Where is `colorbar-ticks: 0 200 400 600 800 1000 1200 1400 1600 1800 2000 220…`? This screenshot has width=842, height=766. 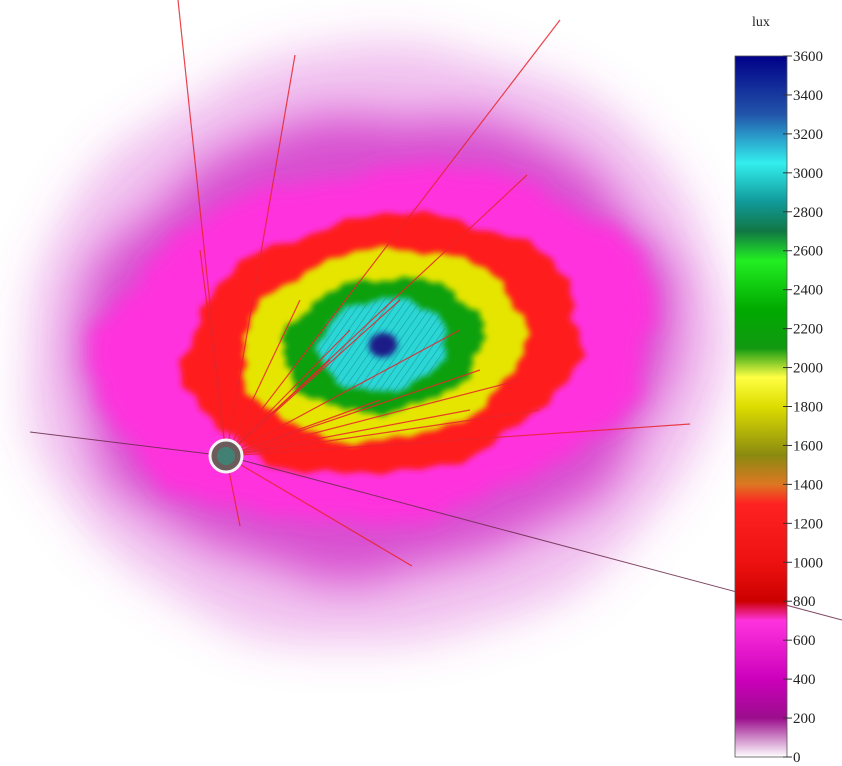 colorbar-ticks: 0 200 400 600 800 1000 1200 1400 1600 1800 2000 220… is located at coordinates (803, 407).